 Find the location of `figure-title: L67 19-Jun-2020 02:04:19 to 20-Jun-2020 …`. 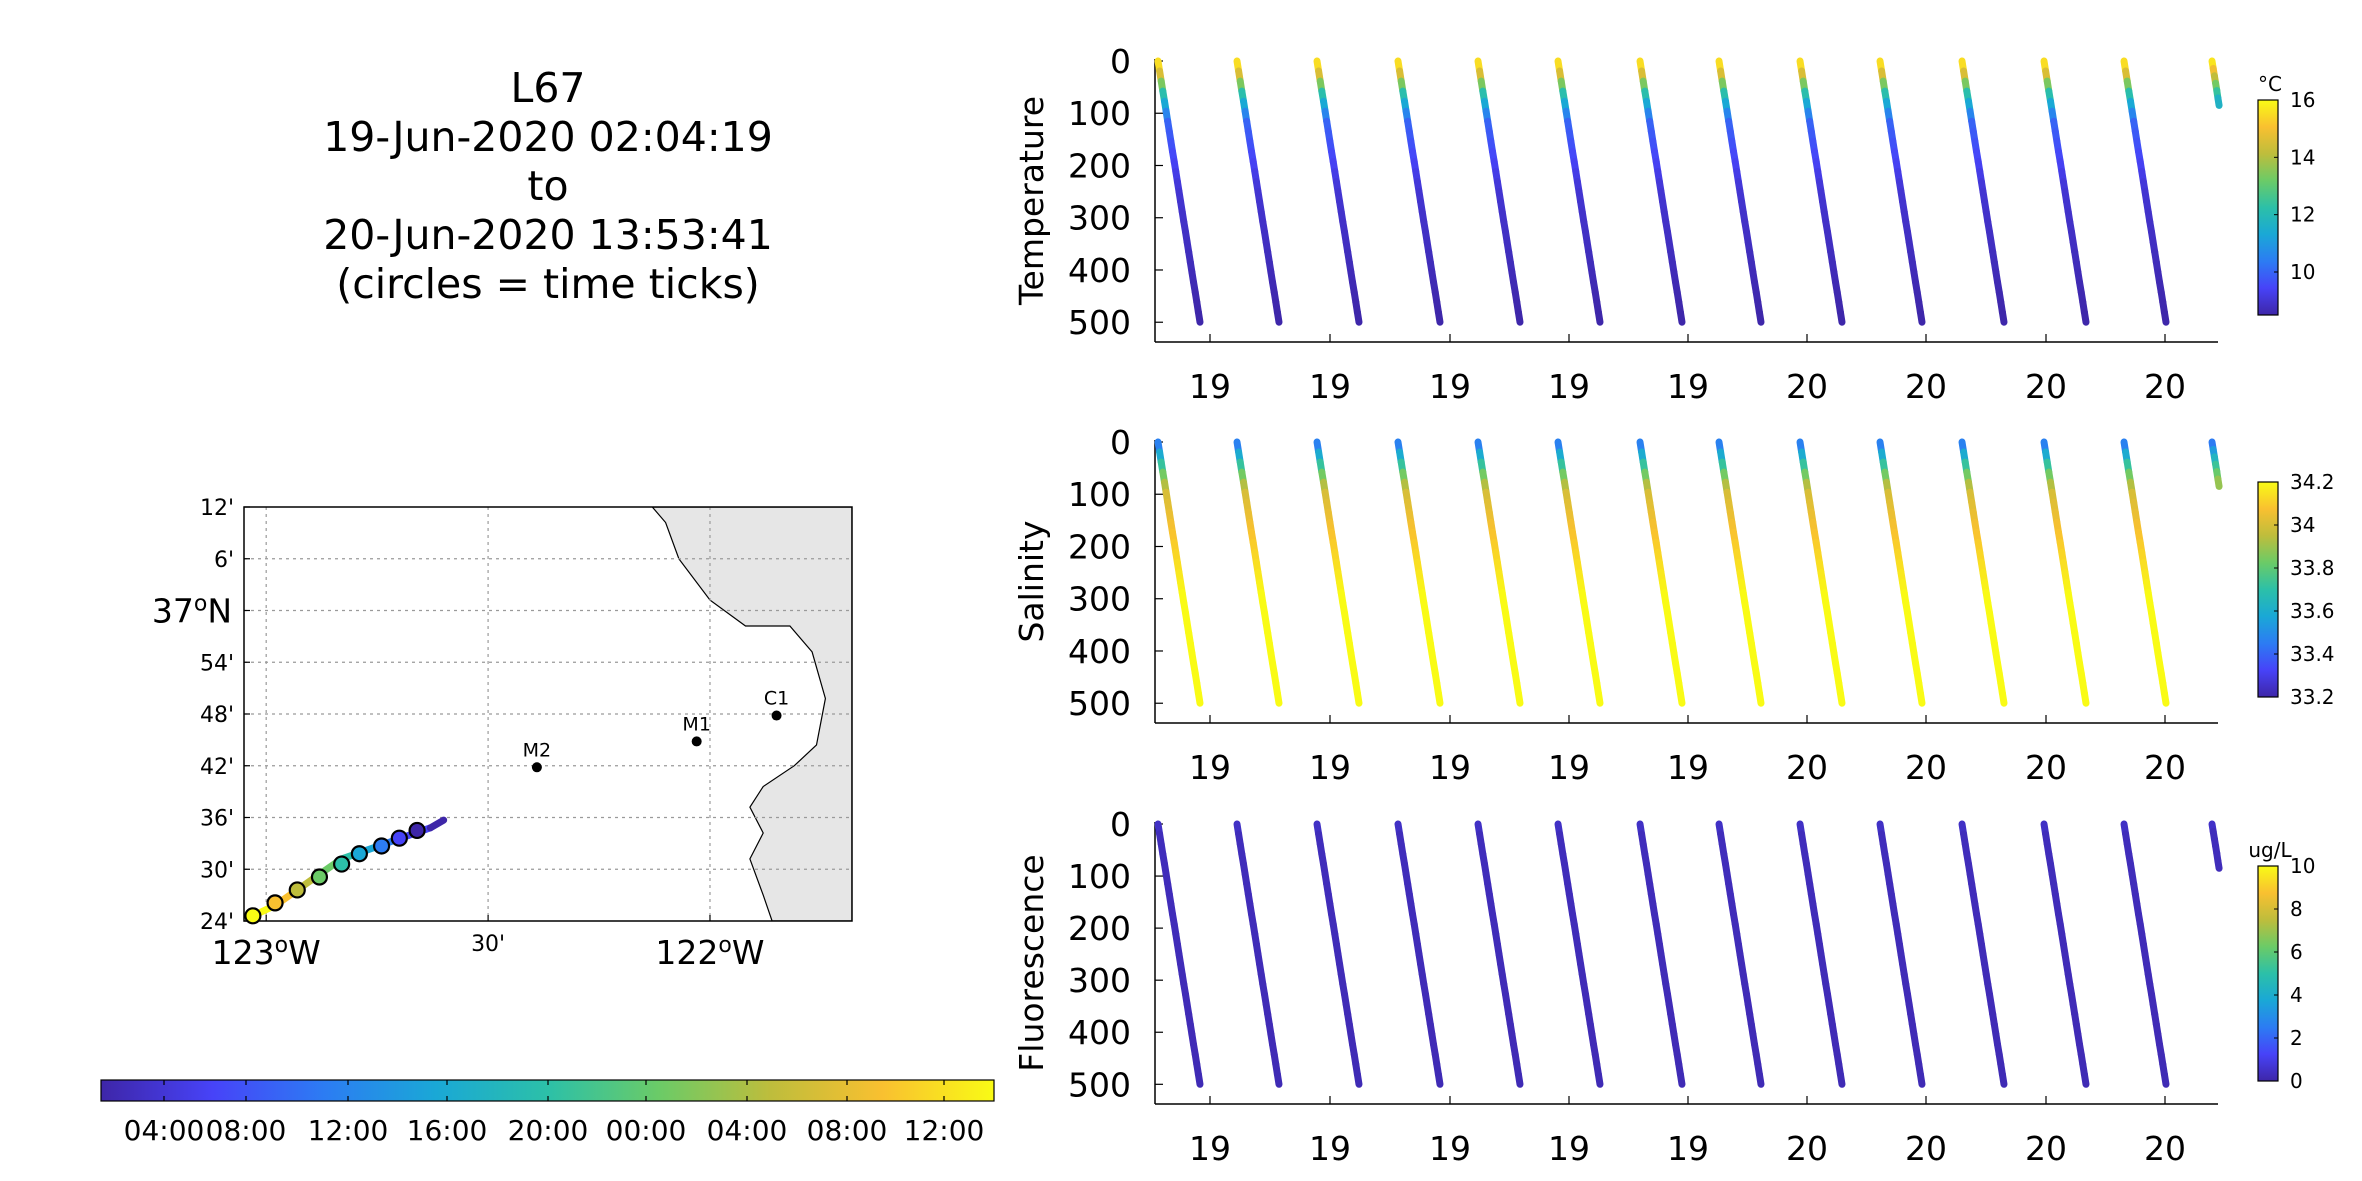

figure-title: L67 19-Jun-2020 02:04:19 to 20-Jun-2020 … is located at coordinates (548, 186).